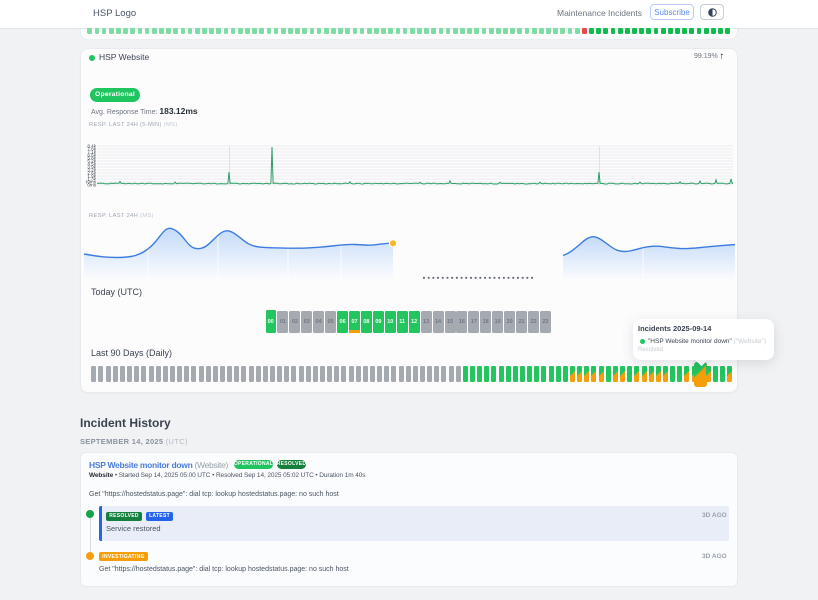 This screenshot has width=818, height=600. I want to click on svg-text: 5.2k, so click(91, 161).